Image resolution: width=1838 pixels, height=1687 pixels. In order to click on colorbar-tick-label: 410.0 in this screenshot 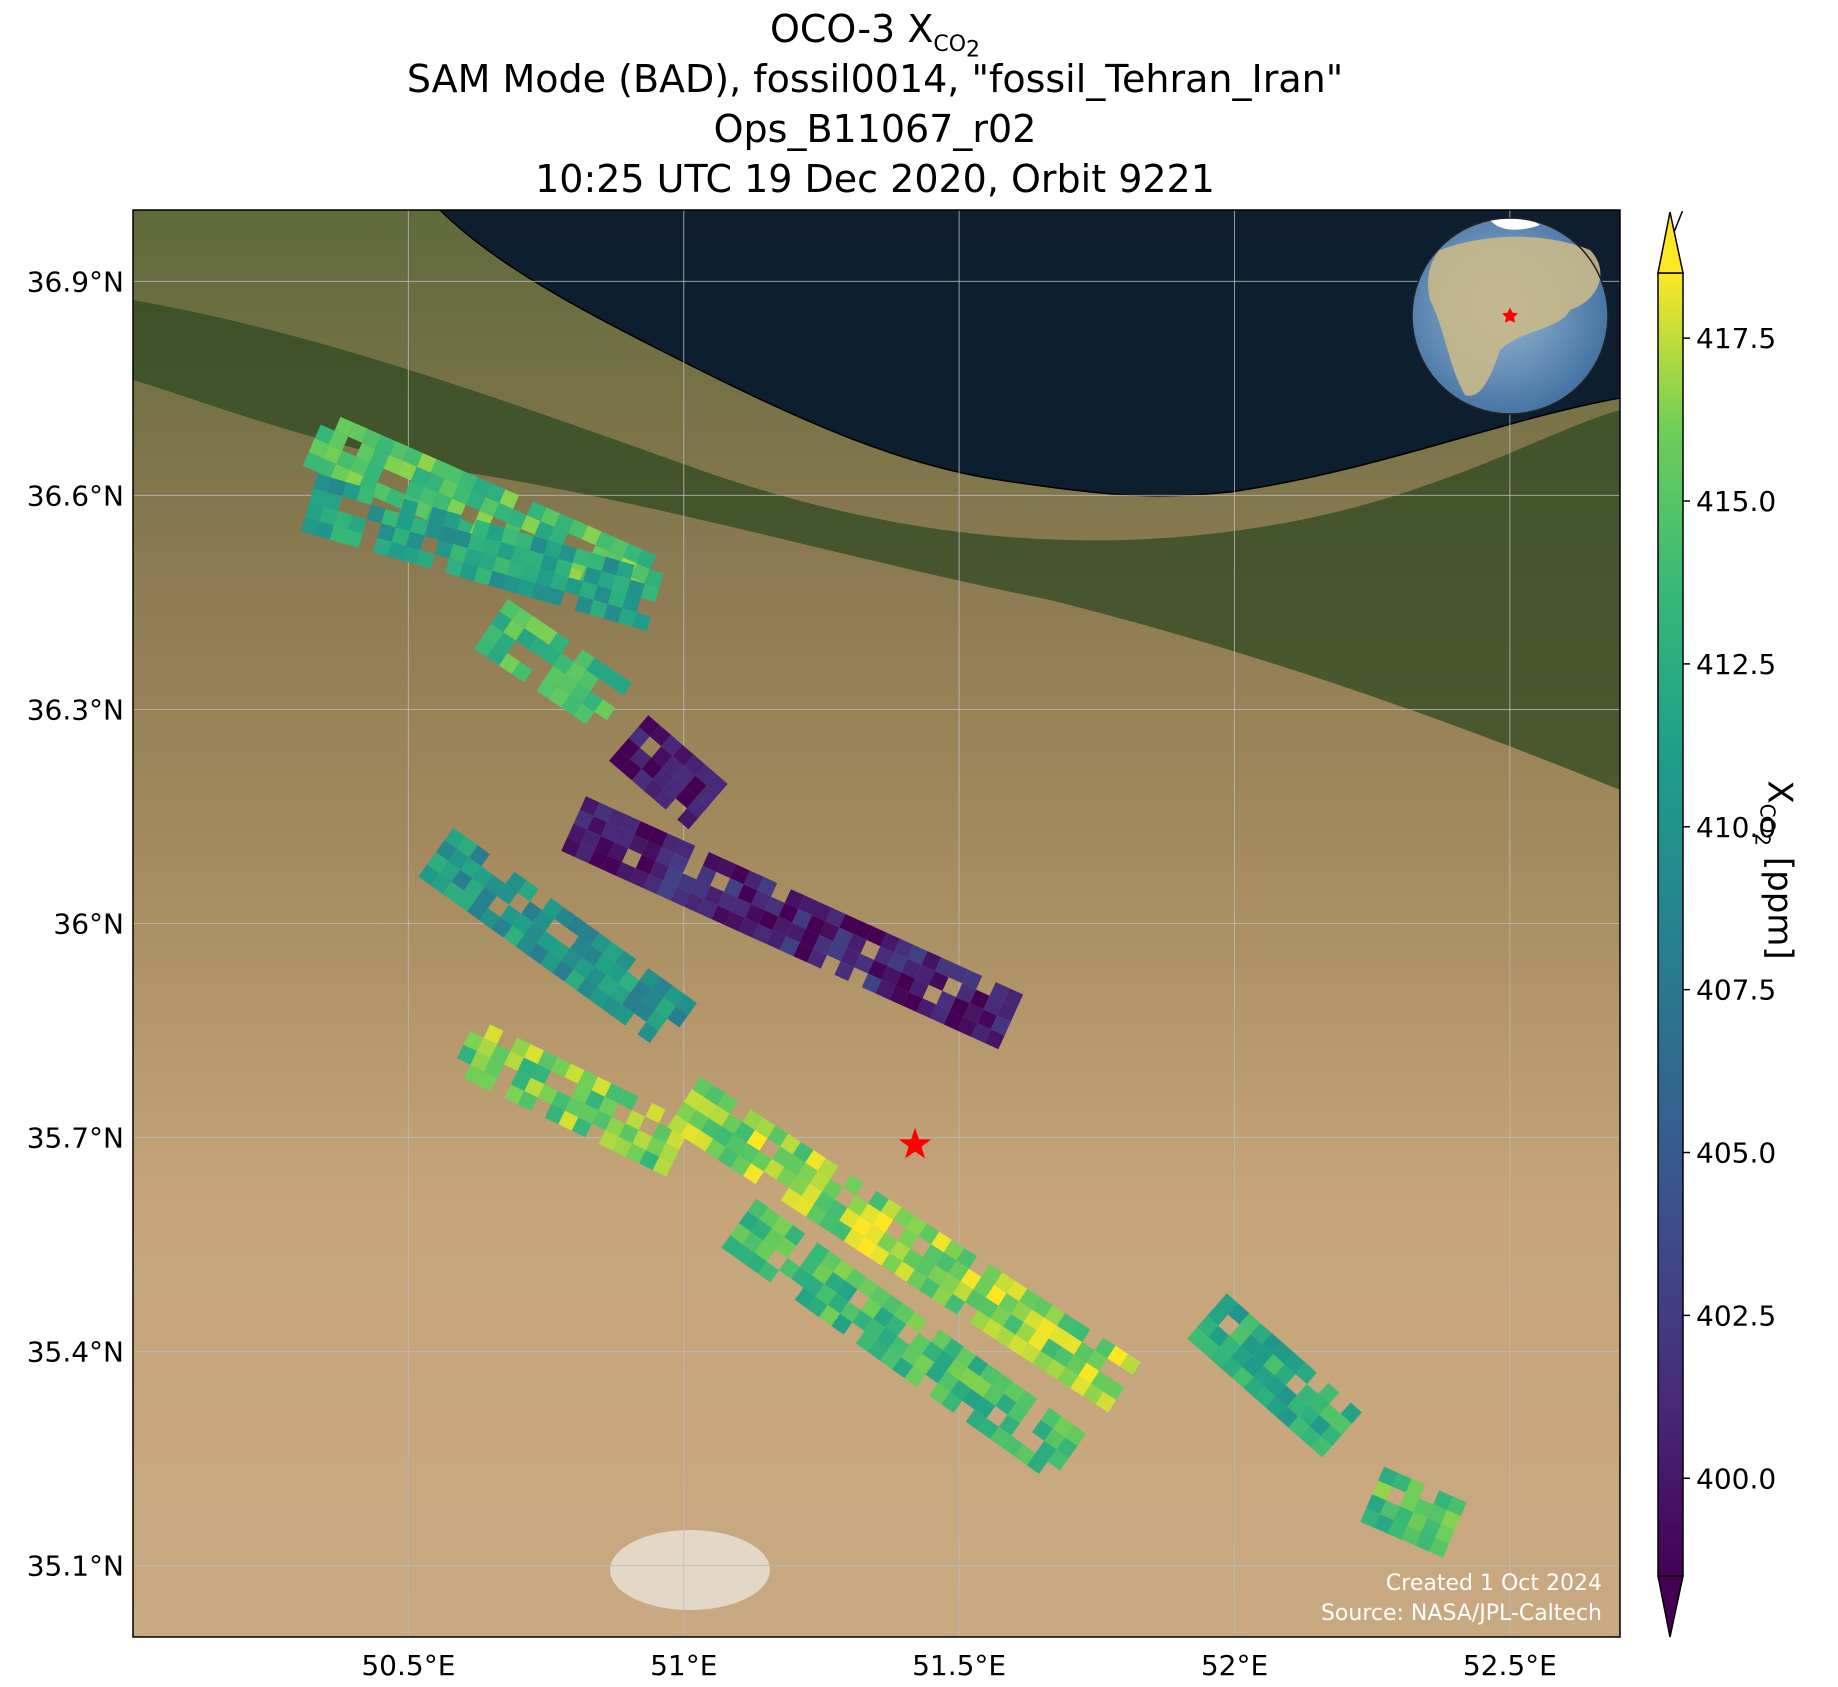, I will do `click(1736, 827)`.